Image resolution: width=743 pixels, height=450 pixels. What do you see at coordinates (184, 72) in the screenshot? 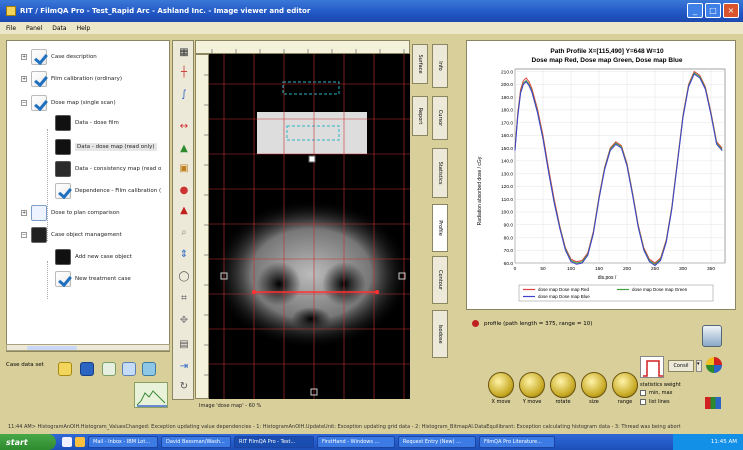
I see `crosshair-tool-icon: ┼` at bounding box center [184, 72].